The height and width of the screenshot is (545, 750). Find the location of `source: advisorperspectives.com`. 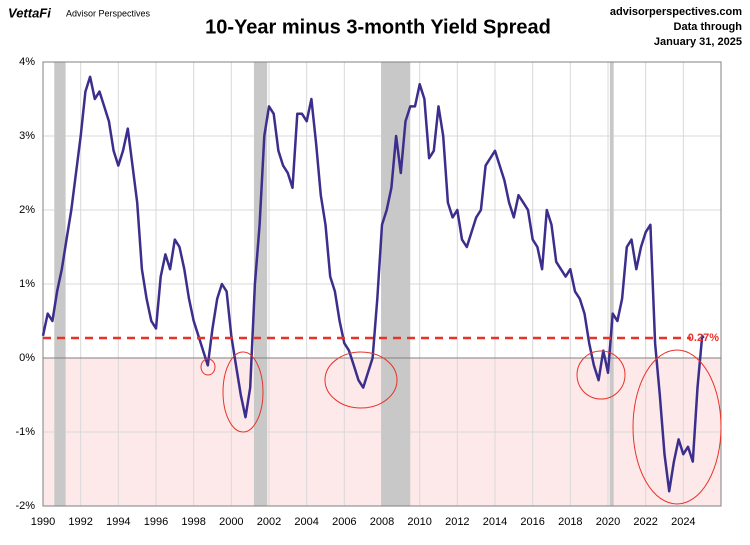

source: advisorperspectives.com is located at coordinates (676, 12).